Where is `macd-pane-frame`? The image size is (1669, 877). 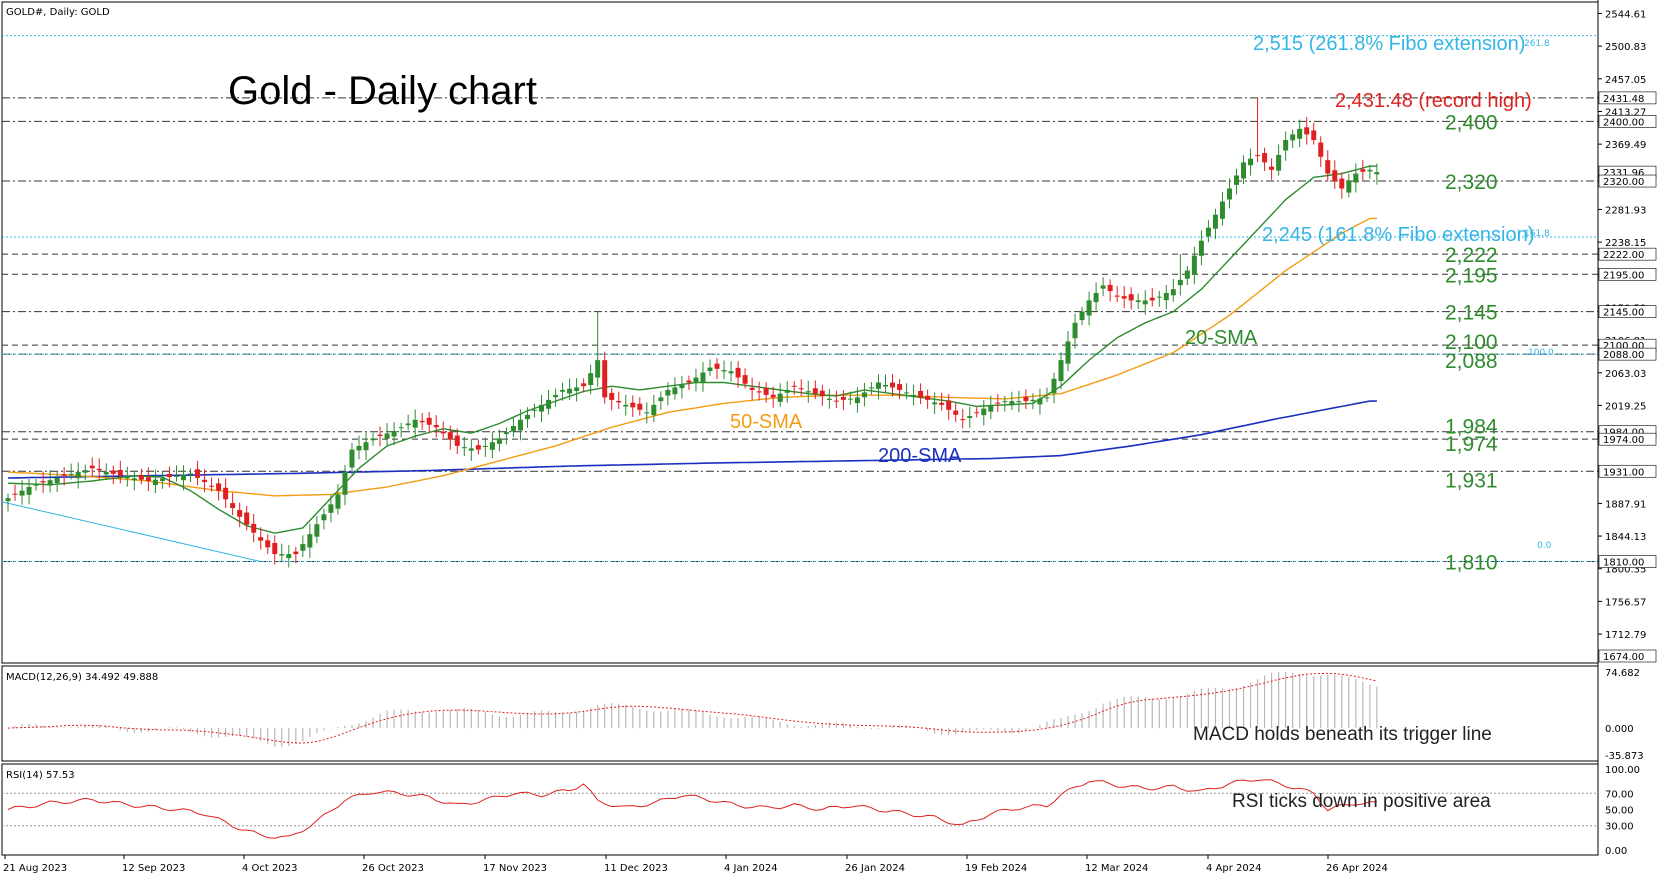 macd-pane-frame is located at coordinates (800, 713).